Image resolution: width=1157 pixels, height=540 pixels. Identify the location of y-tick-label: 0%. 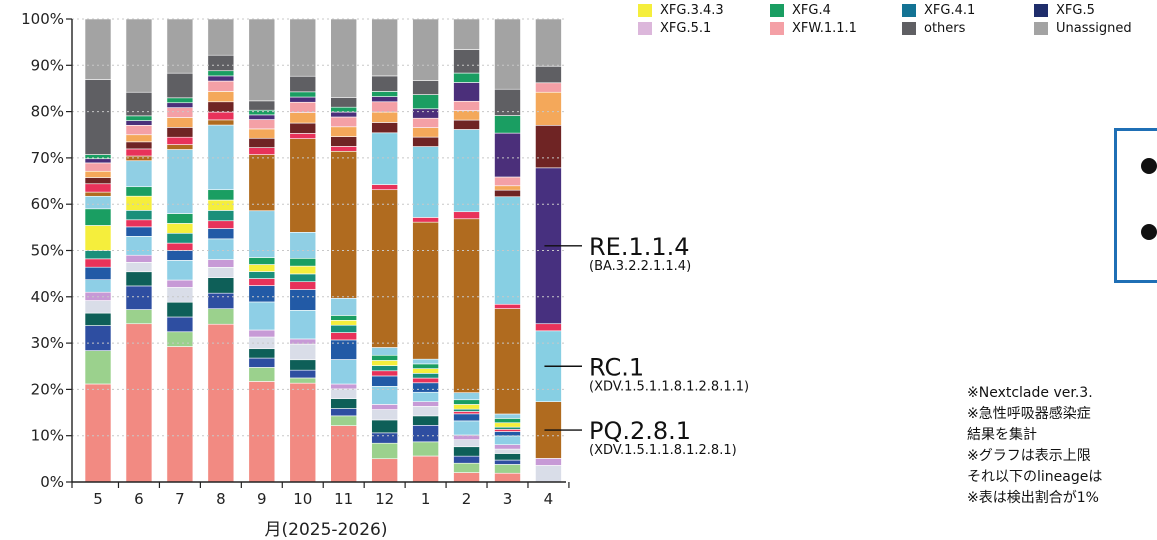
(52, 482).